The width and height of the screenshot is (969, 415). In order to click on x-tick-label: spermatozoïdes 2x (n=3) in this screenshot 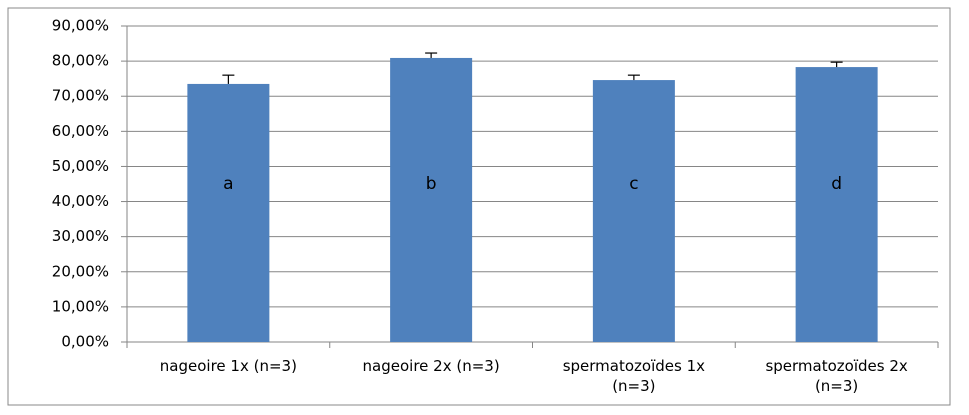, I will do `click(836, 376)`.